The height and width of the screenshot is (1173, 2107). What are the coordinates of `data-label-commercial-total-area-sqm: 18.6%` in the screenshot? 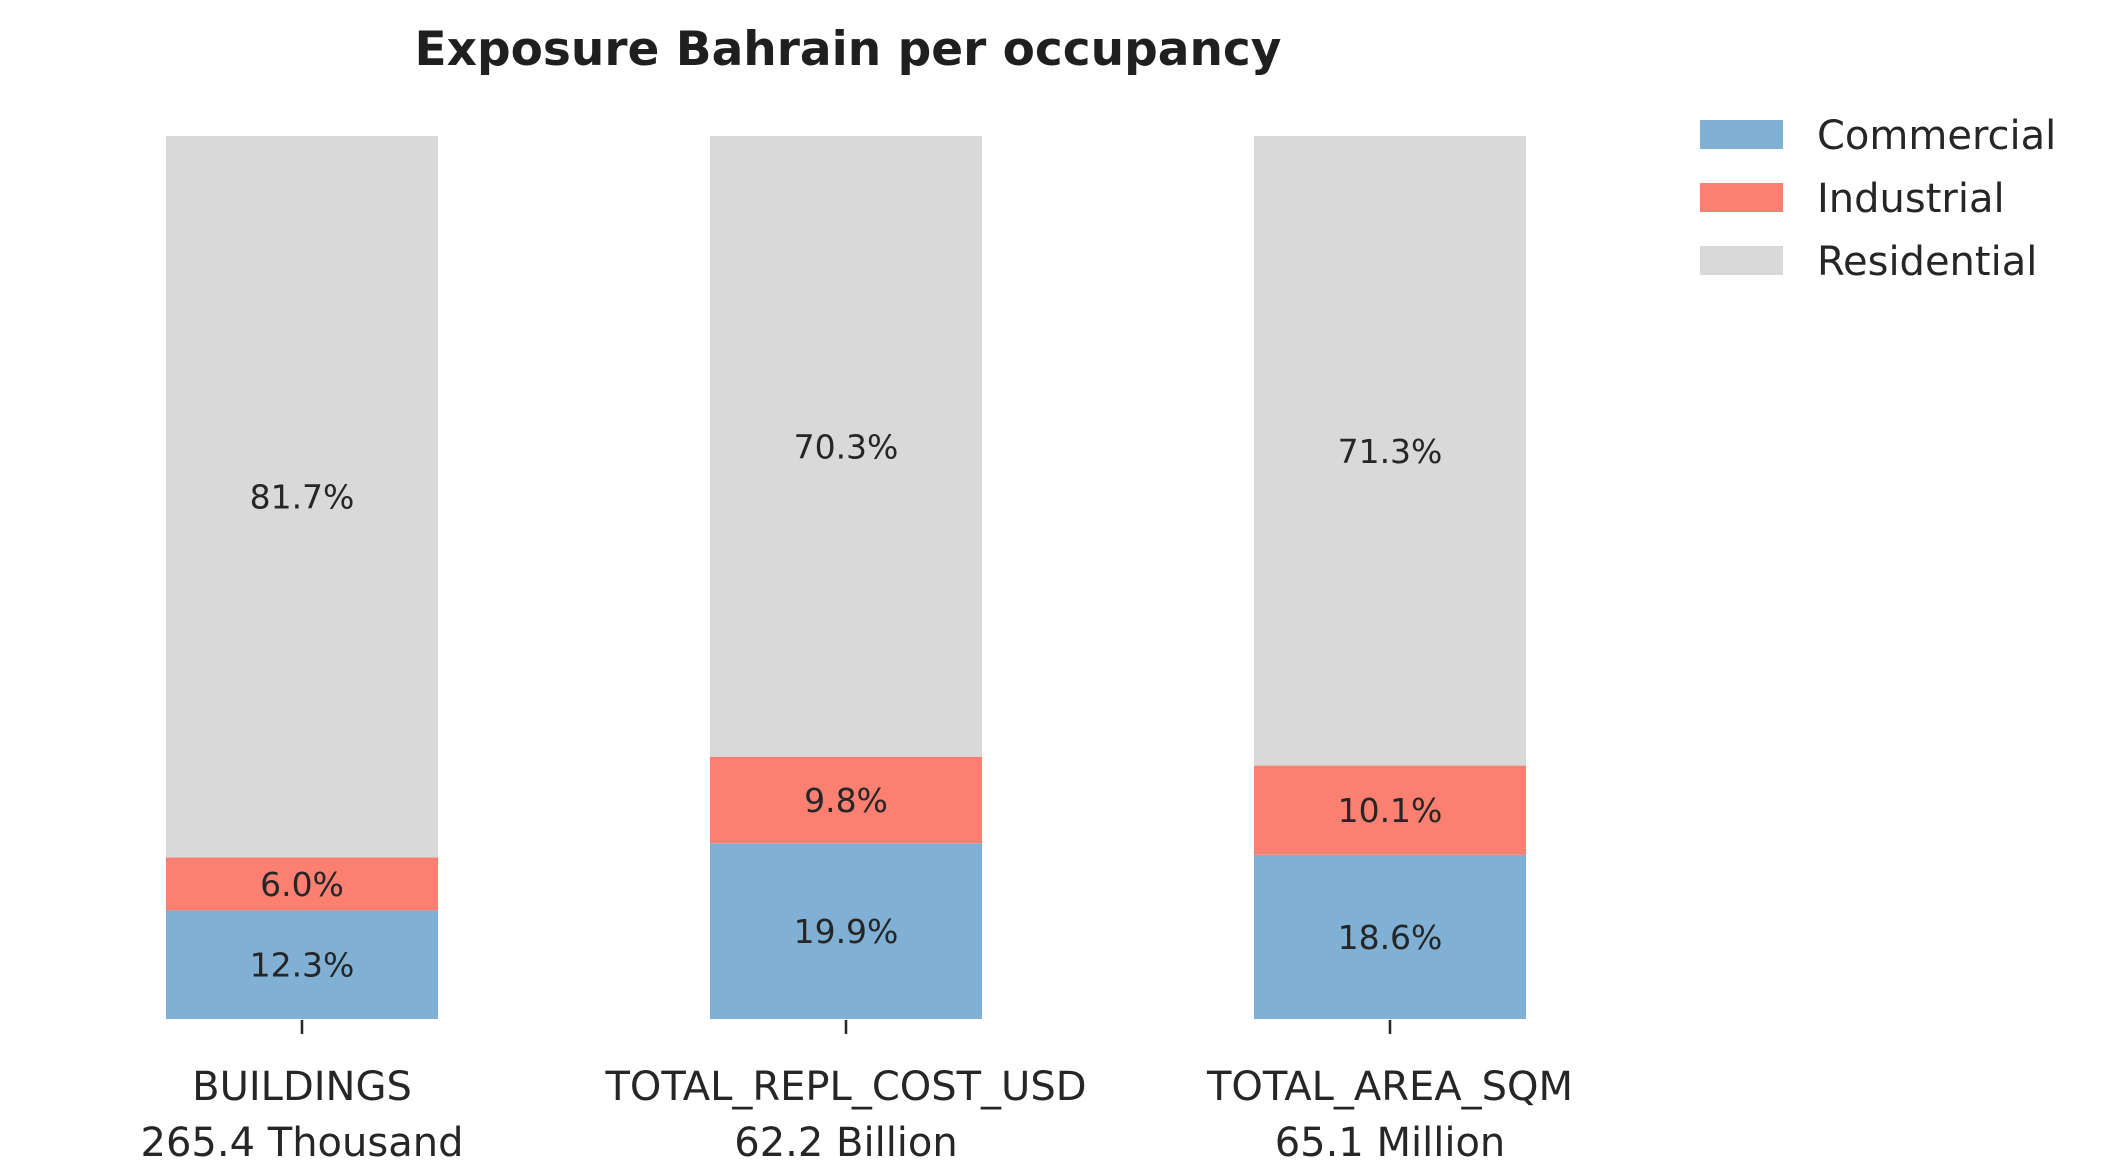 It's located at (1390, 937).